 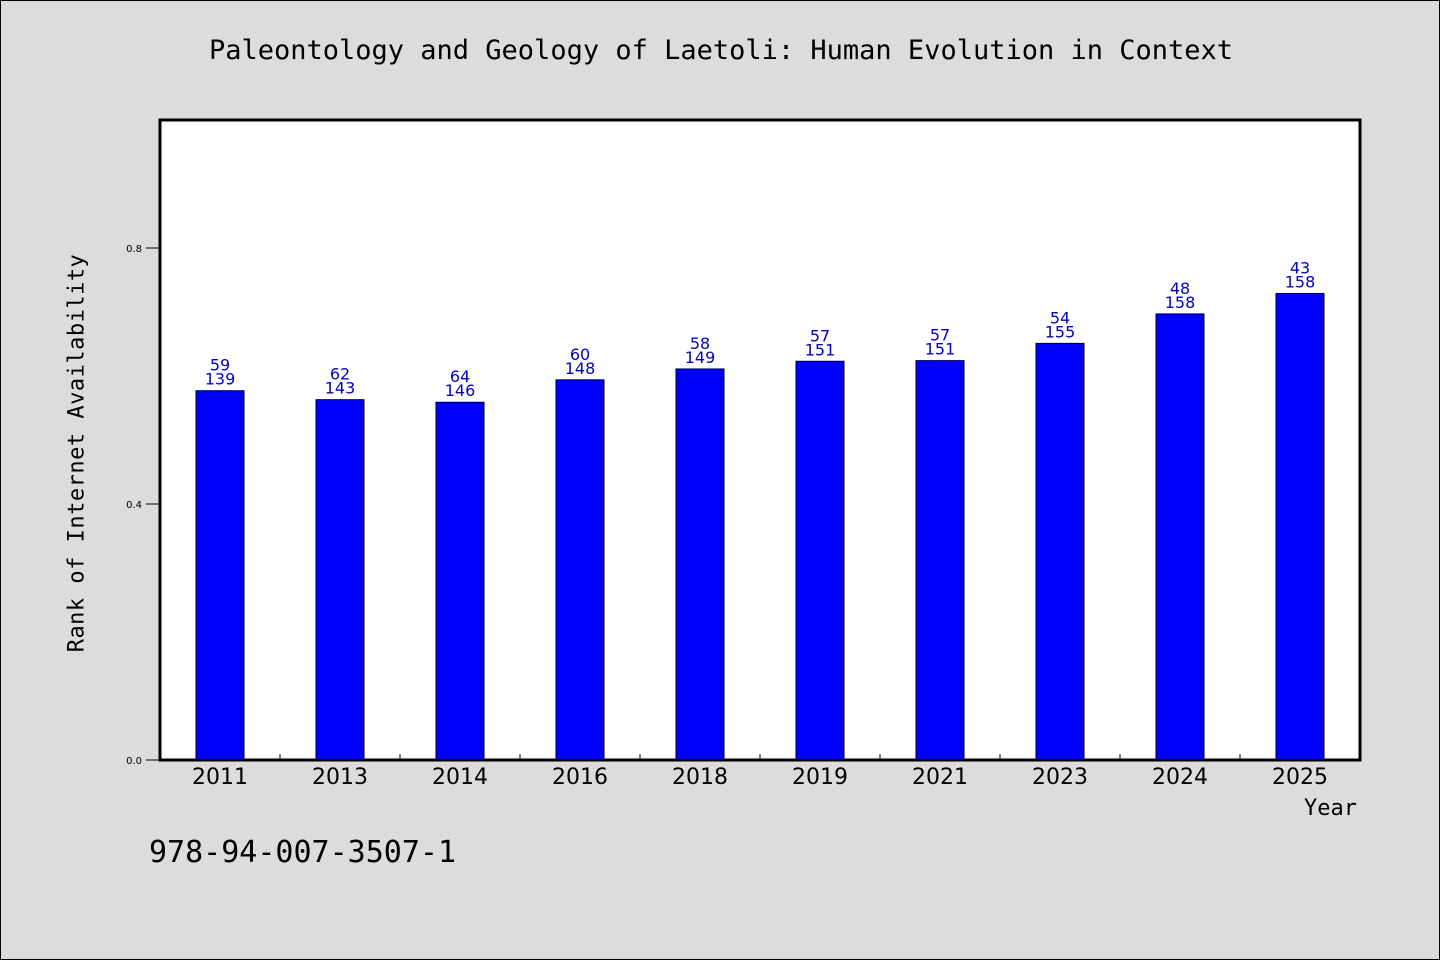 What do you see at coordinates (1060, 551) in the screenshot?
I see `bar-2023` at bounding box center [1060, 551].